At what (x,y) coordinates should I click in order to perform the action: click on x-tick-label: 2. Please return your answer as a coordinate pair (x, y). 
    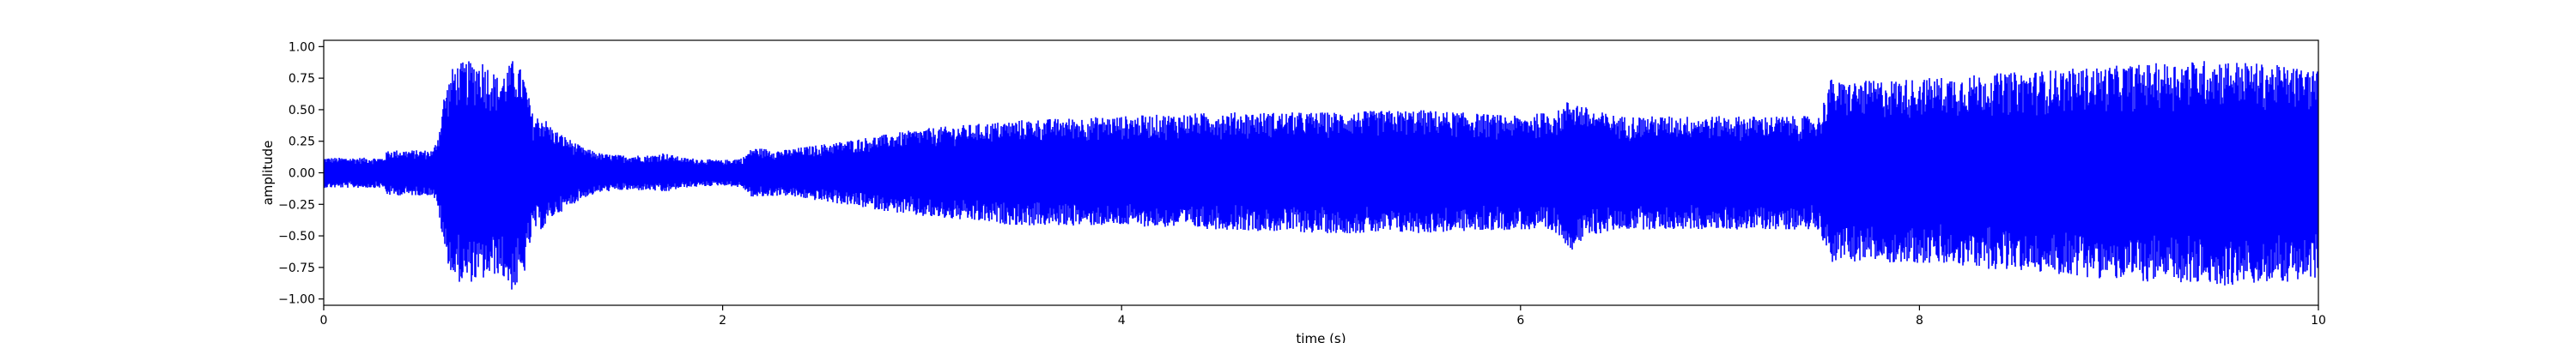
    Looking at the image, I should click on (722, 321).